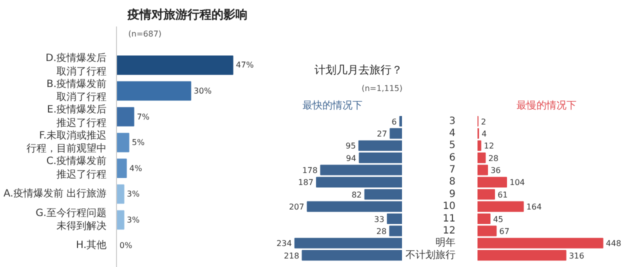 This screenshot has height=267, width=630. What do you see at coordinates (310, 171) in the screenshot?
I see `data-label: 178` at bounding box center [310, 171].